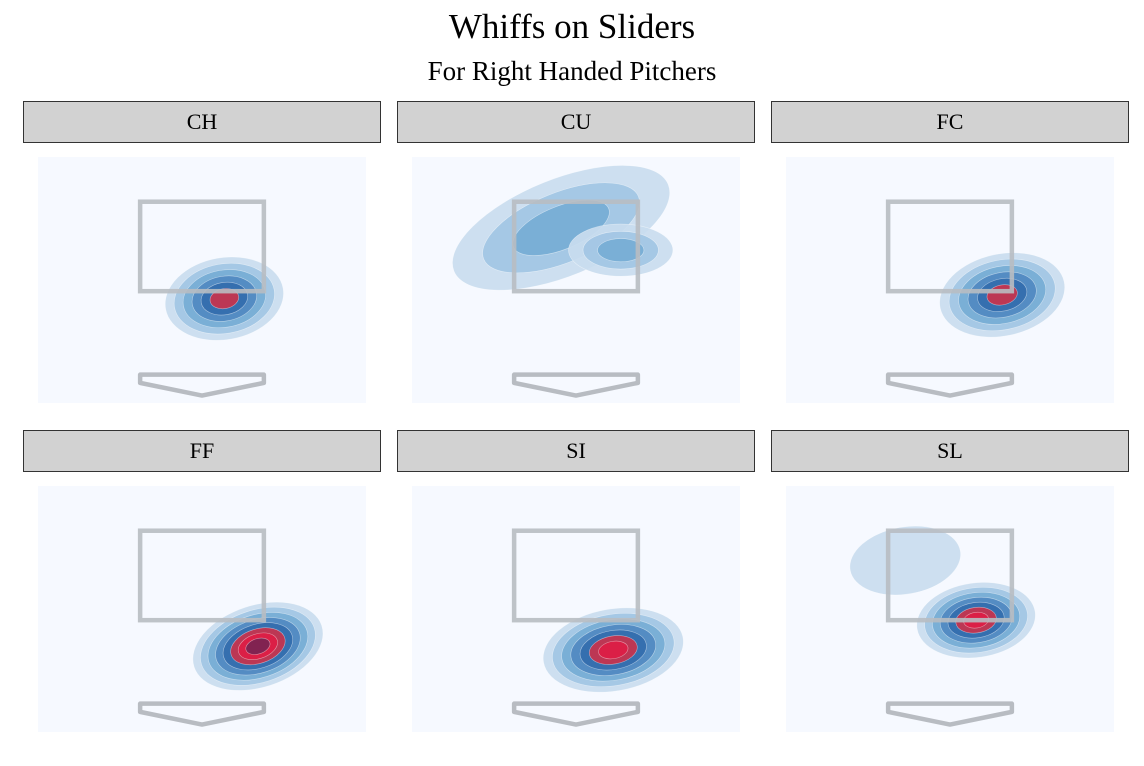  I want to click on facet-strip-cu: CU, so click(576, 122).